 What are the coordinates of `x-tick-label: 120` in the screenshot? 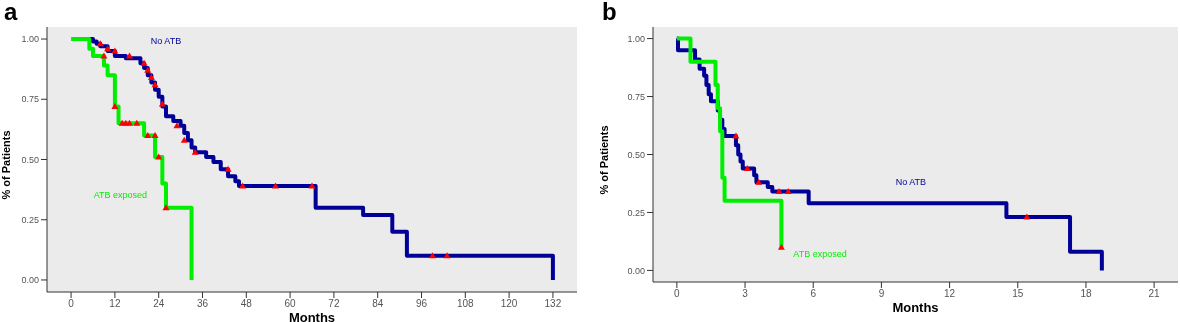 It's located at (509, 304).